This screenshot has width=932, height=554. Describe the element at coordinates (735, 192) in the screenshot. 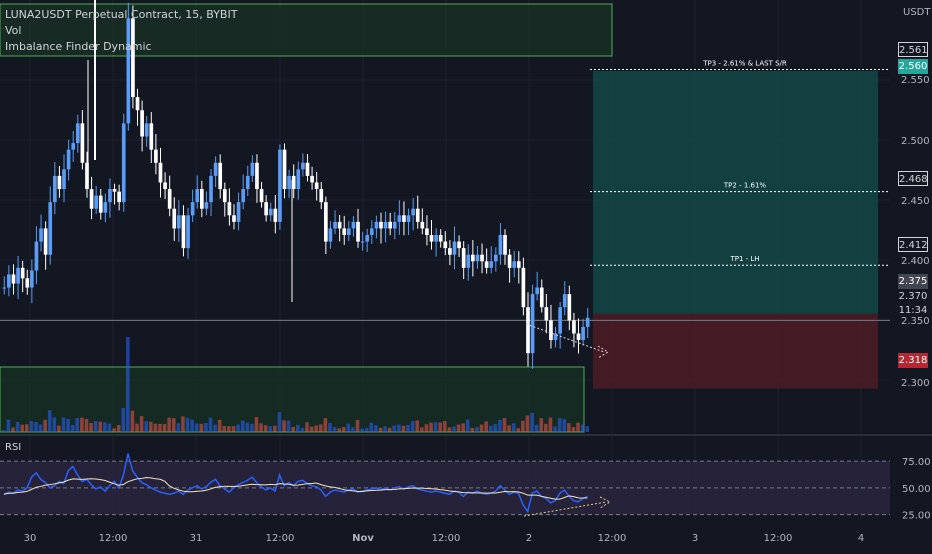

I see `take-profit-zone` at that location.